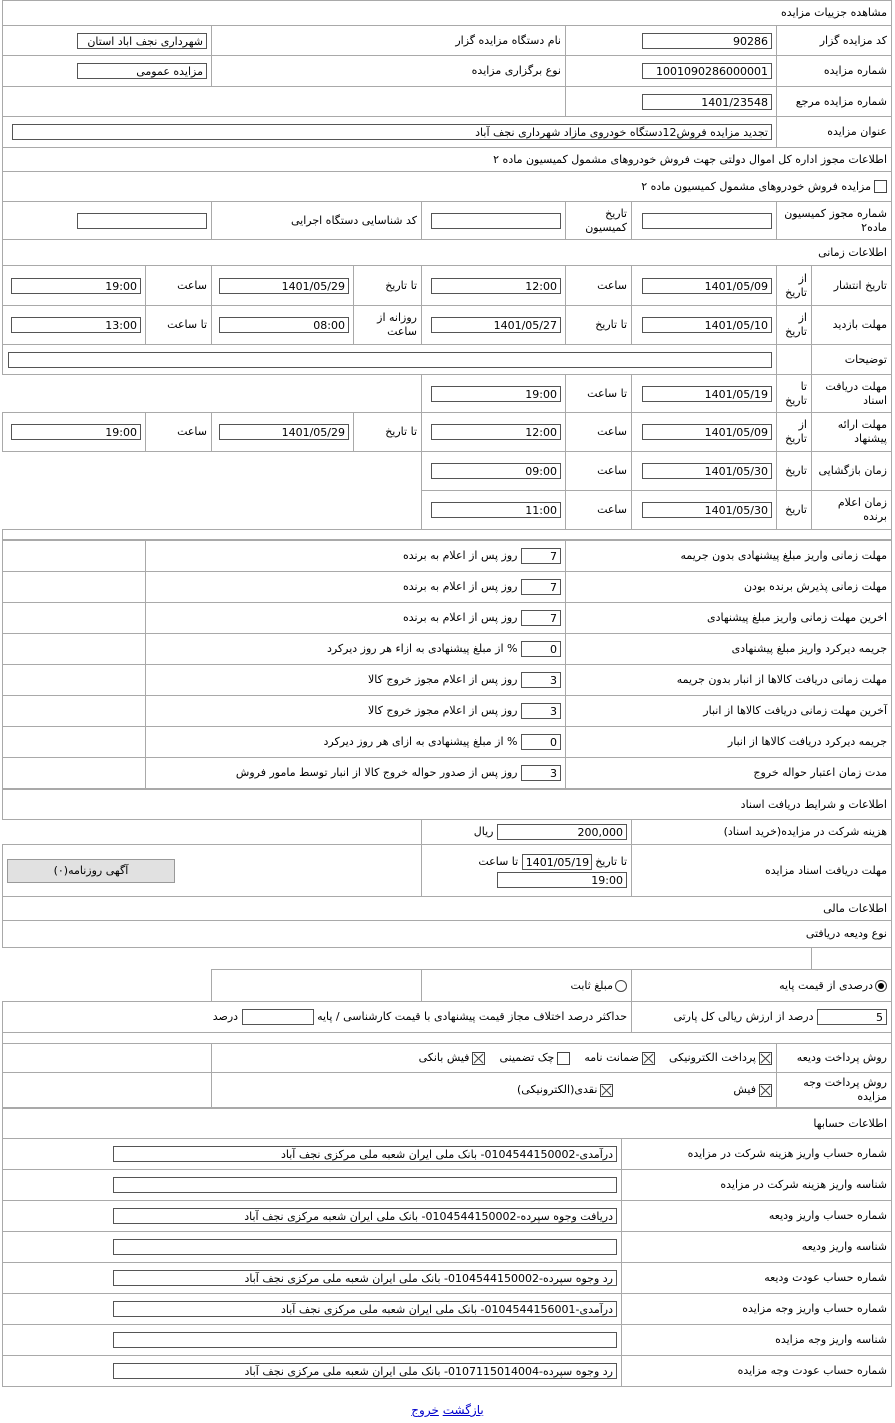 This screenshot has height=1423, width=895. Describe the element at coordinates (851, 432) in the screenshot. I see `offer-label: مهلت ارائه پیشنهاد` at that location.